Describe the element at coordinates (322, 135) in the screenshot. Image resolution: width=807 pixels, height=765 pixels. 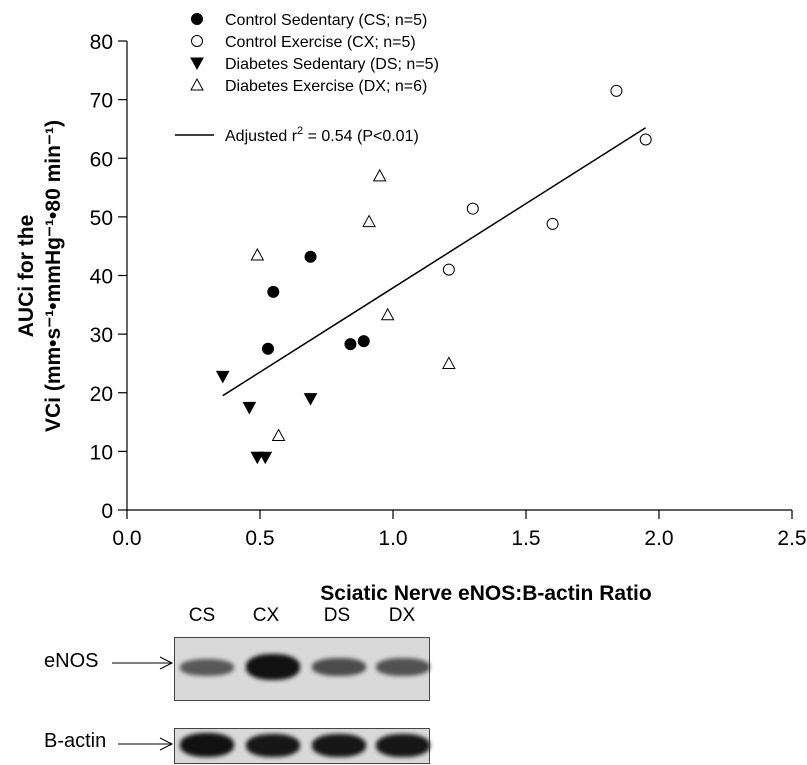
I see `fit-line-label: Adjusted r2 = 0.54 (P<0.01)` at that location.